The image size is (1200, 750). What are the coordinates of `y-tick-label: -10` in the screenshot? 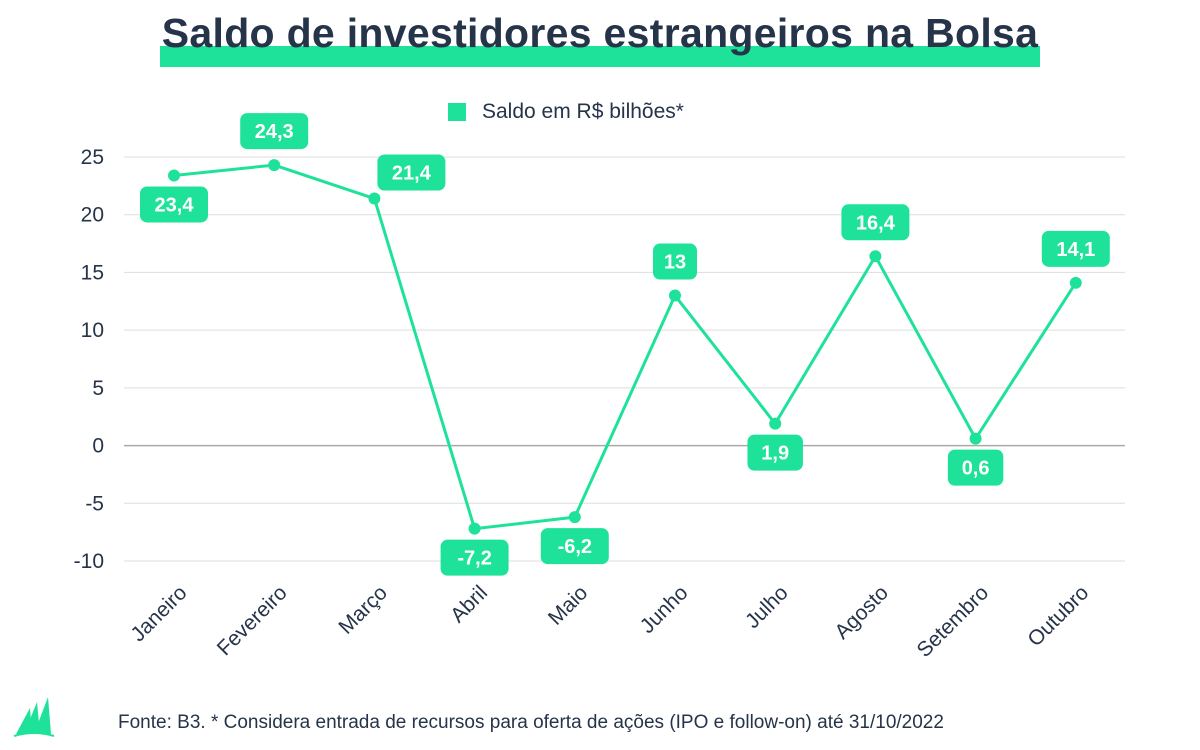 It's located at (89, 561).